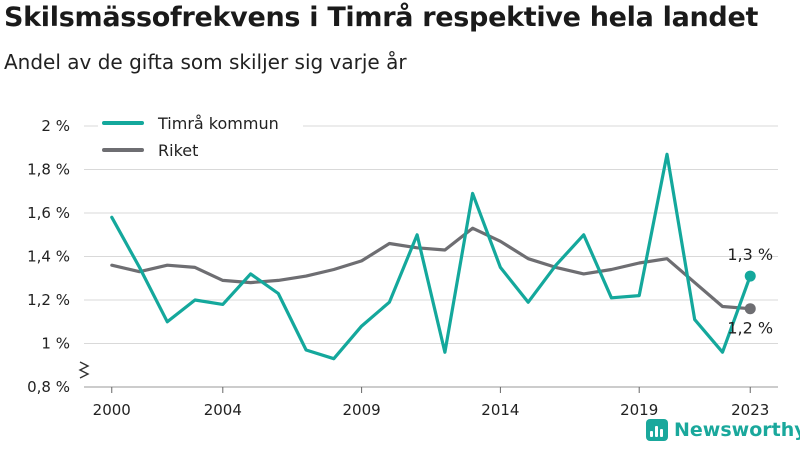 The width and height of the screenshot is (800, 450). I want to click on axis-break-icon, so click(84, 370).